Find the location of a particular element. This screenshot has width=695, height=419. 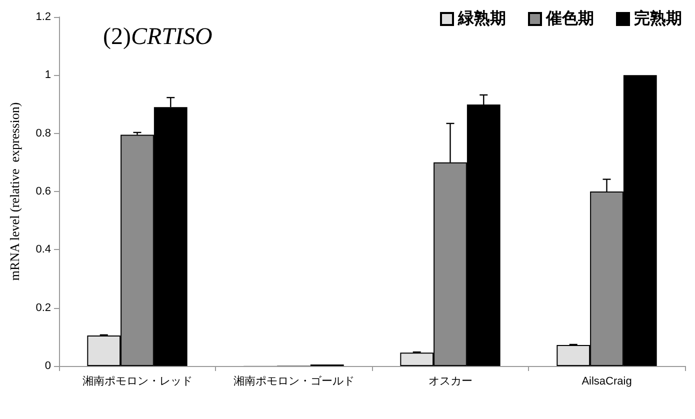

x-tick-label: 湘南ポモロン・ゴールド is located at coordinates (293, 381).